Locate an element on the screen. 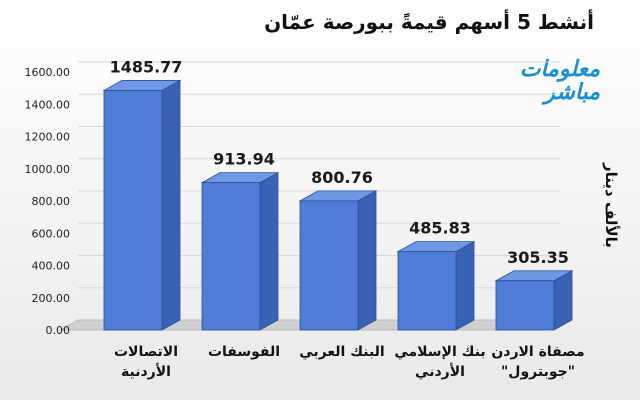 This screenshot has height=400, width=640. y-tick-label: 1600.00 is located at coordinates (48, 72).